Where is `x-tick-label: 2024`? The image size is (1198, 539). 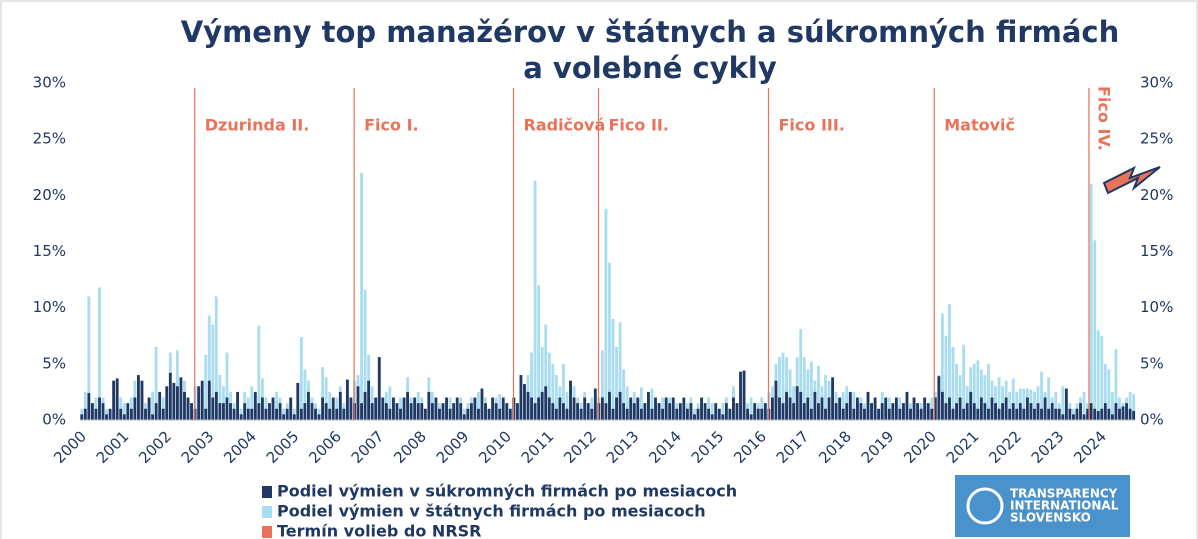 x-tick-label: 2024 is located at coordinates (1090, 447).